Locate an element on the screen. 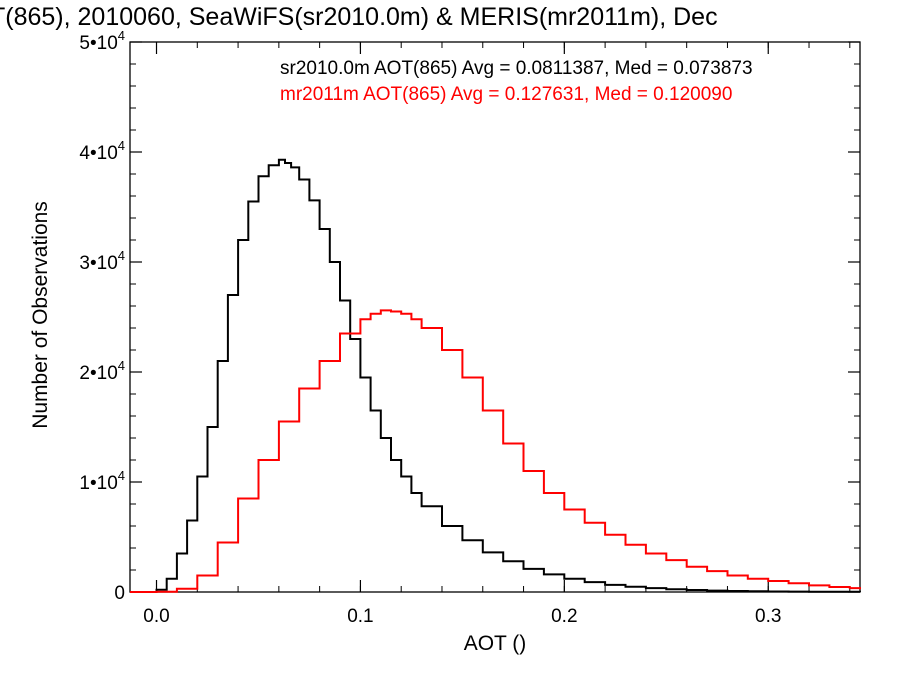 Image resolution: width=900 pixels, height=675 pixels. y-axis-label: Number of Observations is located at coordinates (40, 315).